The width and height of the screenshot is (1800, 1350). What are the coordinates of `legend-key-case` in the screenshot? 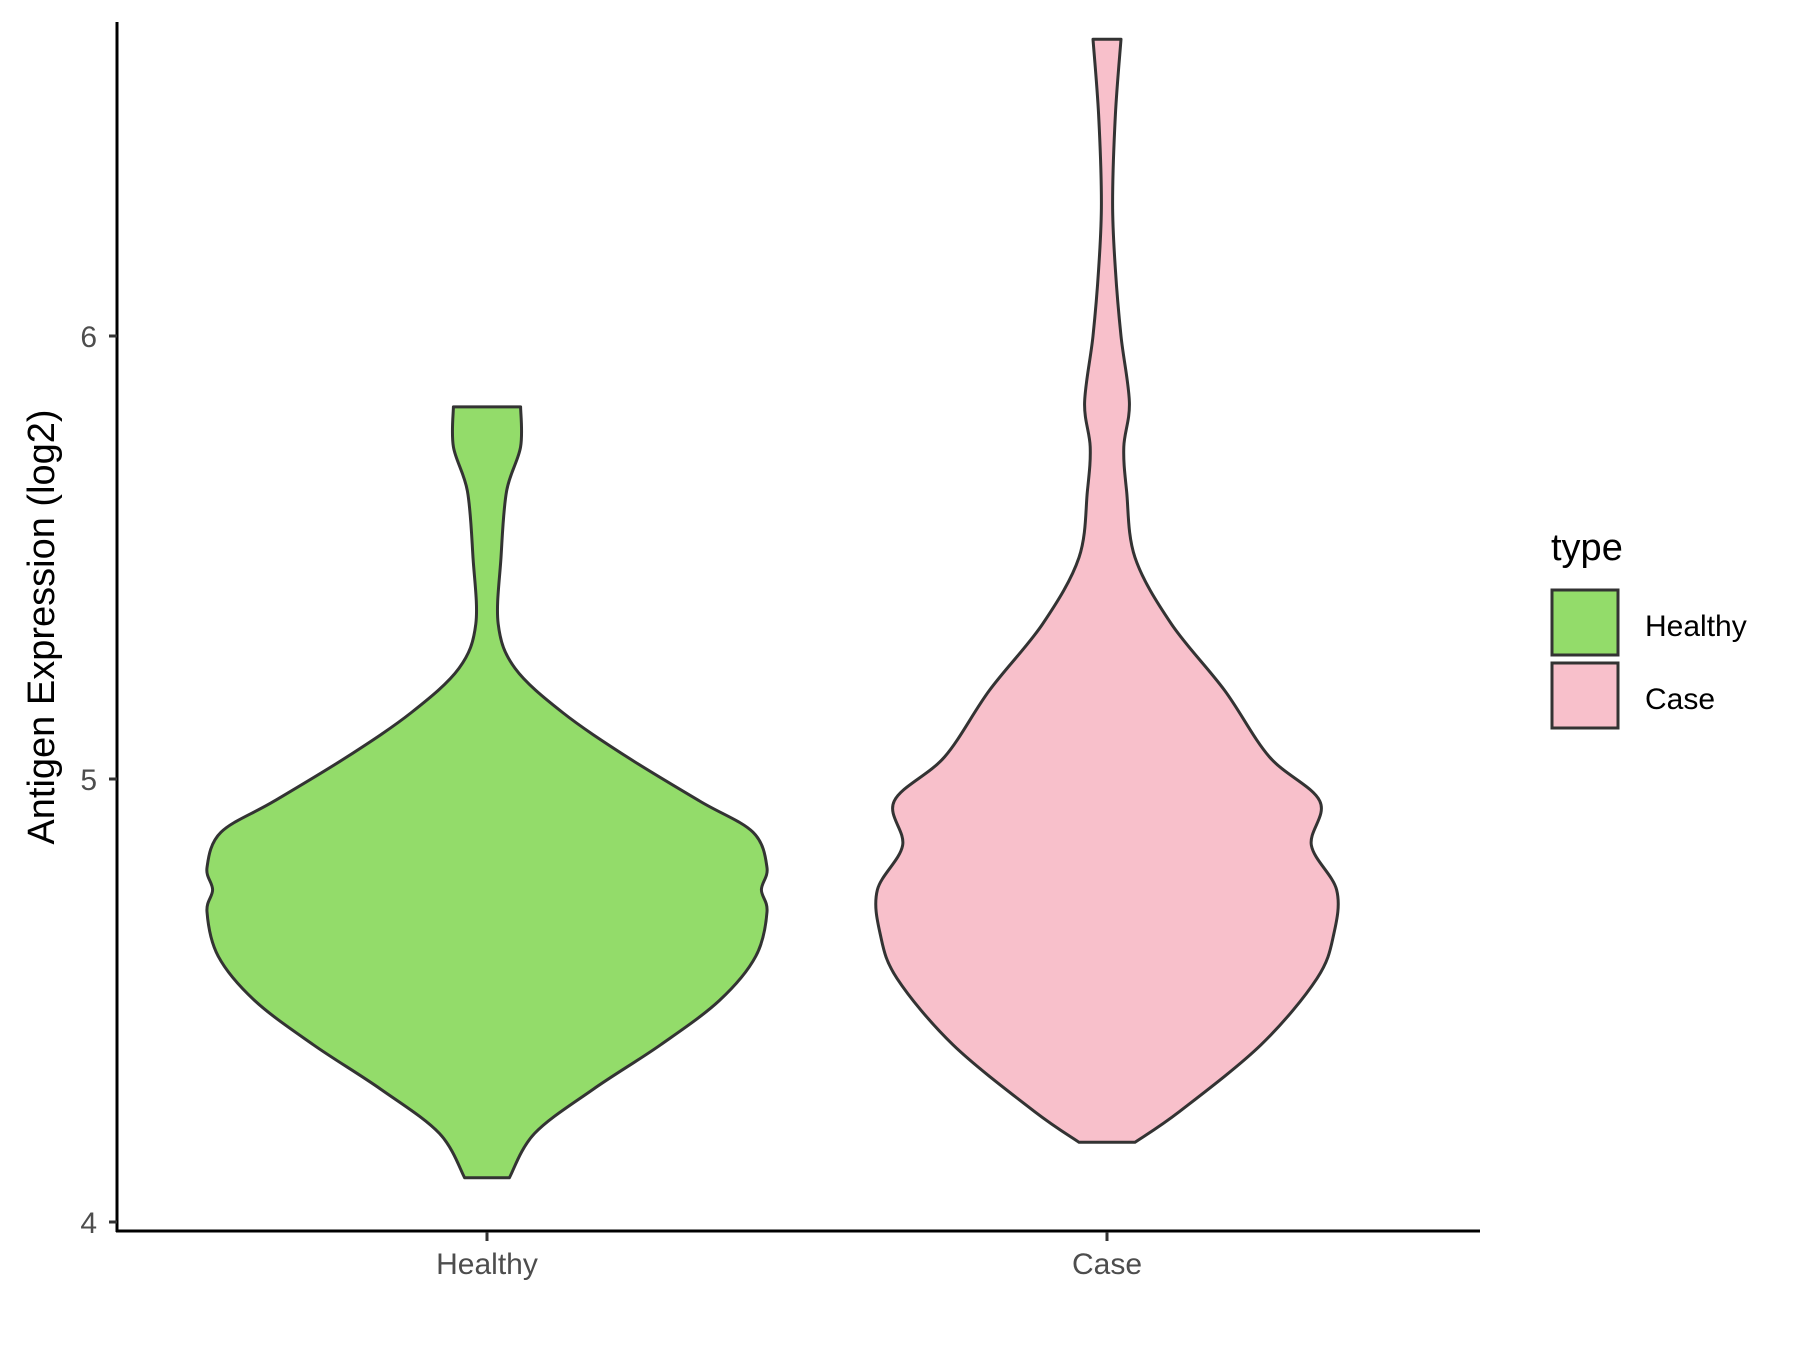 It's located at (1585, 695).